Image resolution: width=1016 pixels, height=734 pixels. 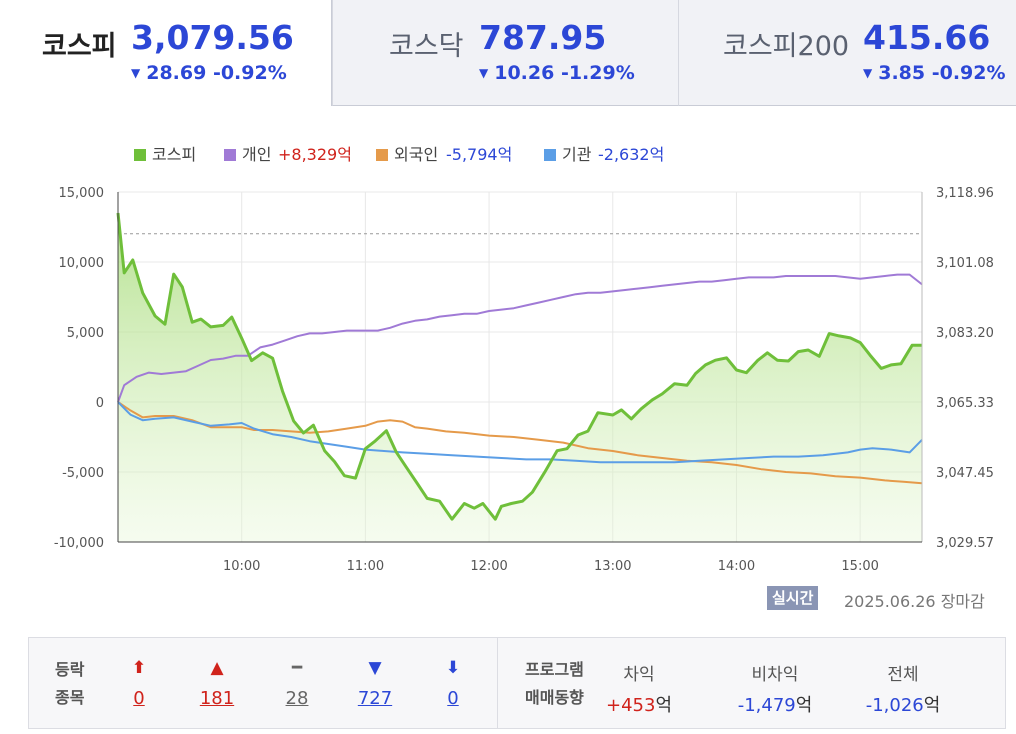 What do you see at coordinates (631, 154) in the screenshot?
I see `legend-value: -2,632억` at bounding box center [631, 154].